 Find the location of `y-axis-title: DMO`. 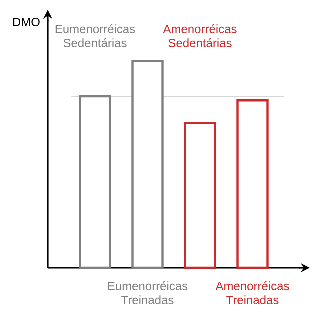

y-axis-title: DMO is located at coordinates (26, 22).